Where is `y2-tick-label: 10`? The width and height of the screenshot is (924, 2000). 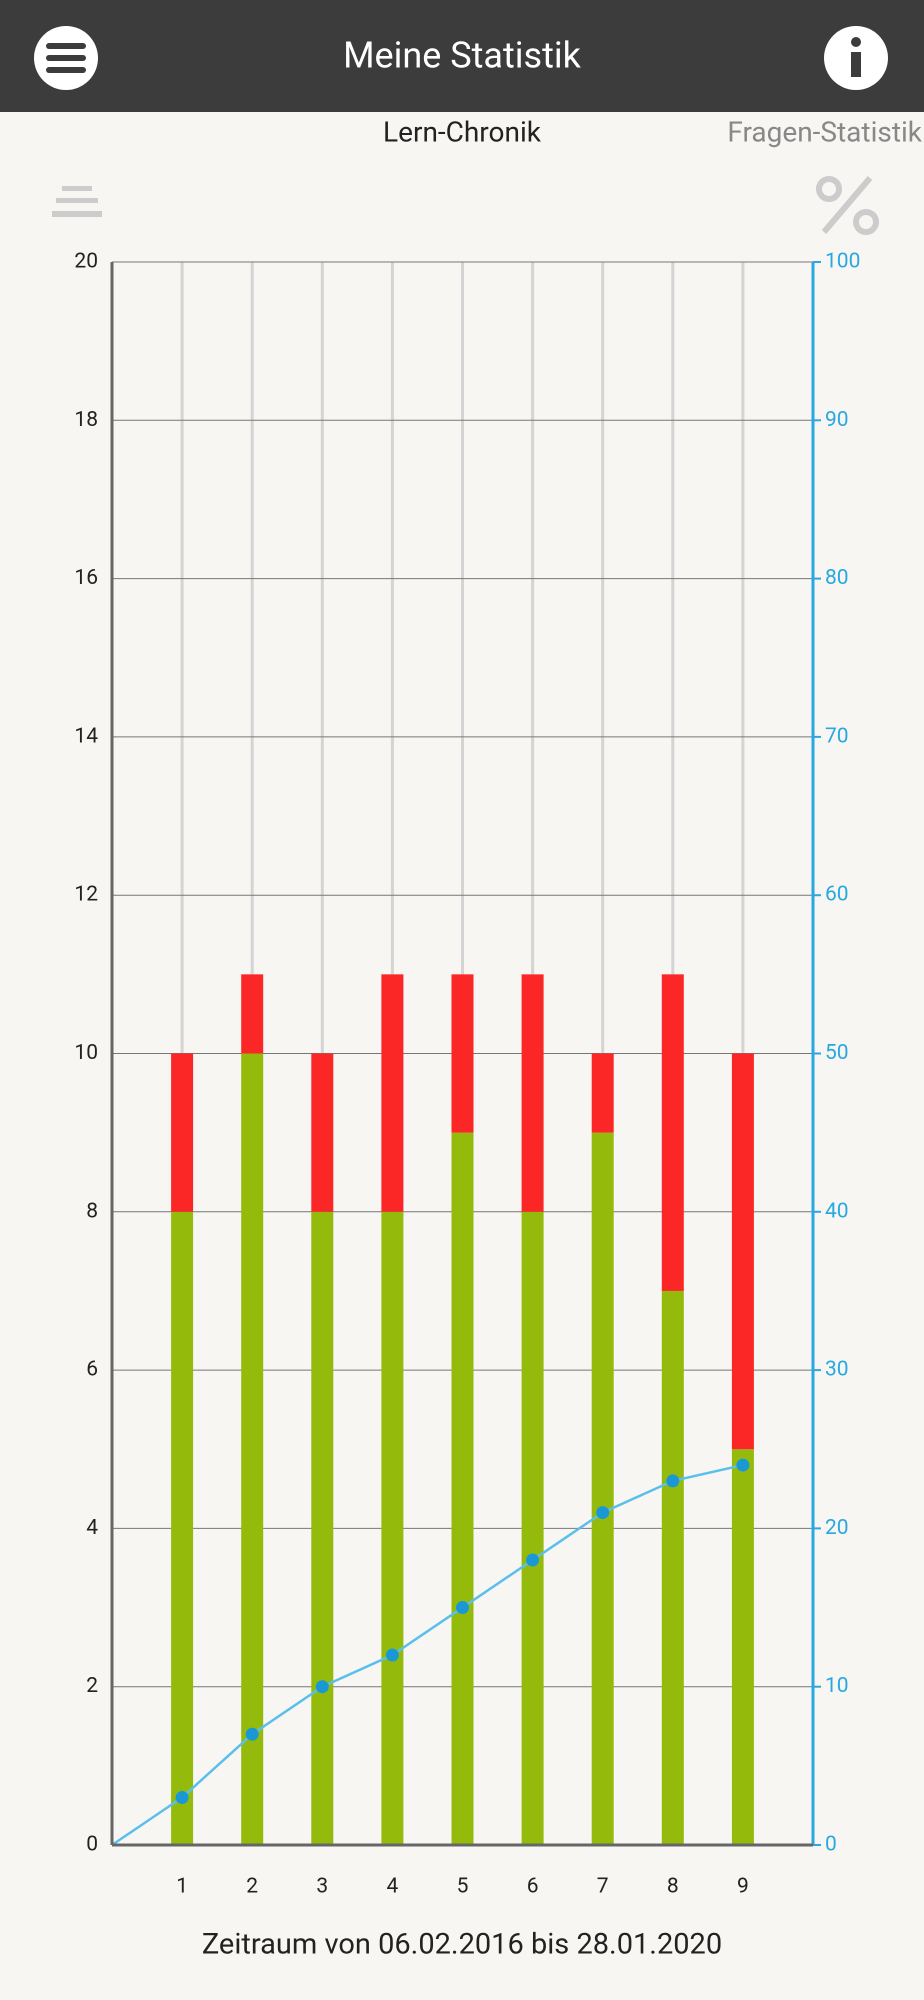
y2-tick-label: 10 is located at coordinates (837, 1686).